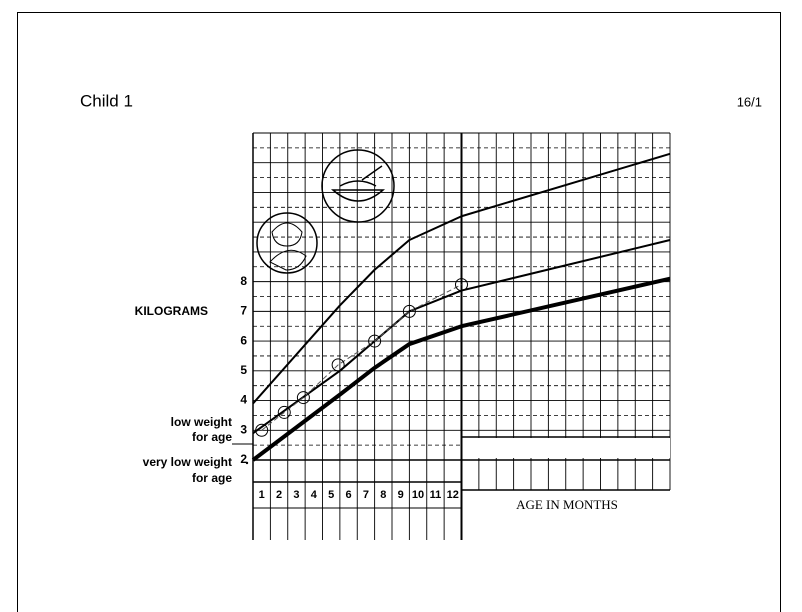 This screenshot has width=802, height=612. What do you see at coordinates (453, 495) in the screenshot?
I see `x-tick-label: 12` at bounding box center [453, 495].